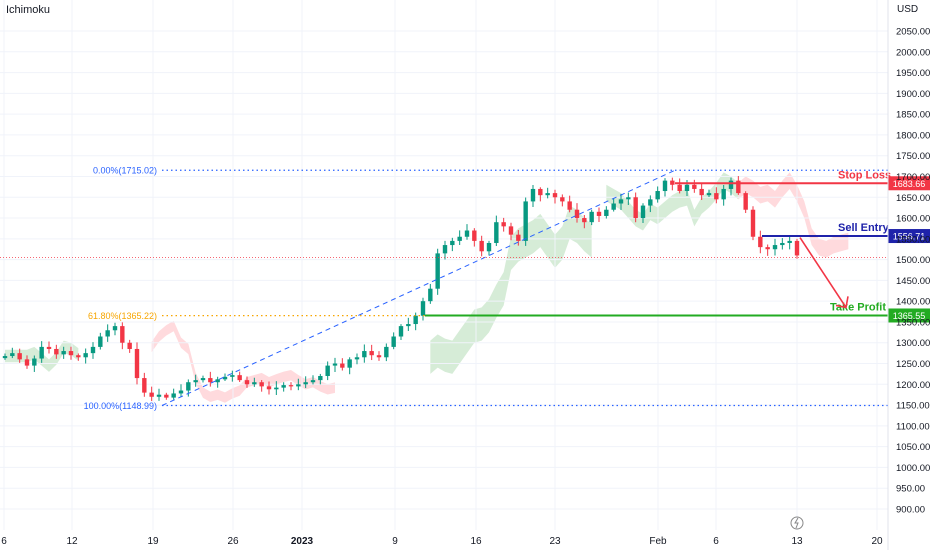 The height and width of the screenshot is (550, 932). What do you see at coordinates (797, 541) in the screenshot?
I see `time-tick-label: 13` at bounding box center [797, 541].